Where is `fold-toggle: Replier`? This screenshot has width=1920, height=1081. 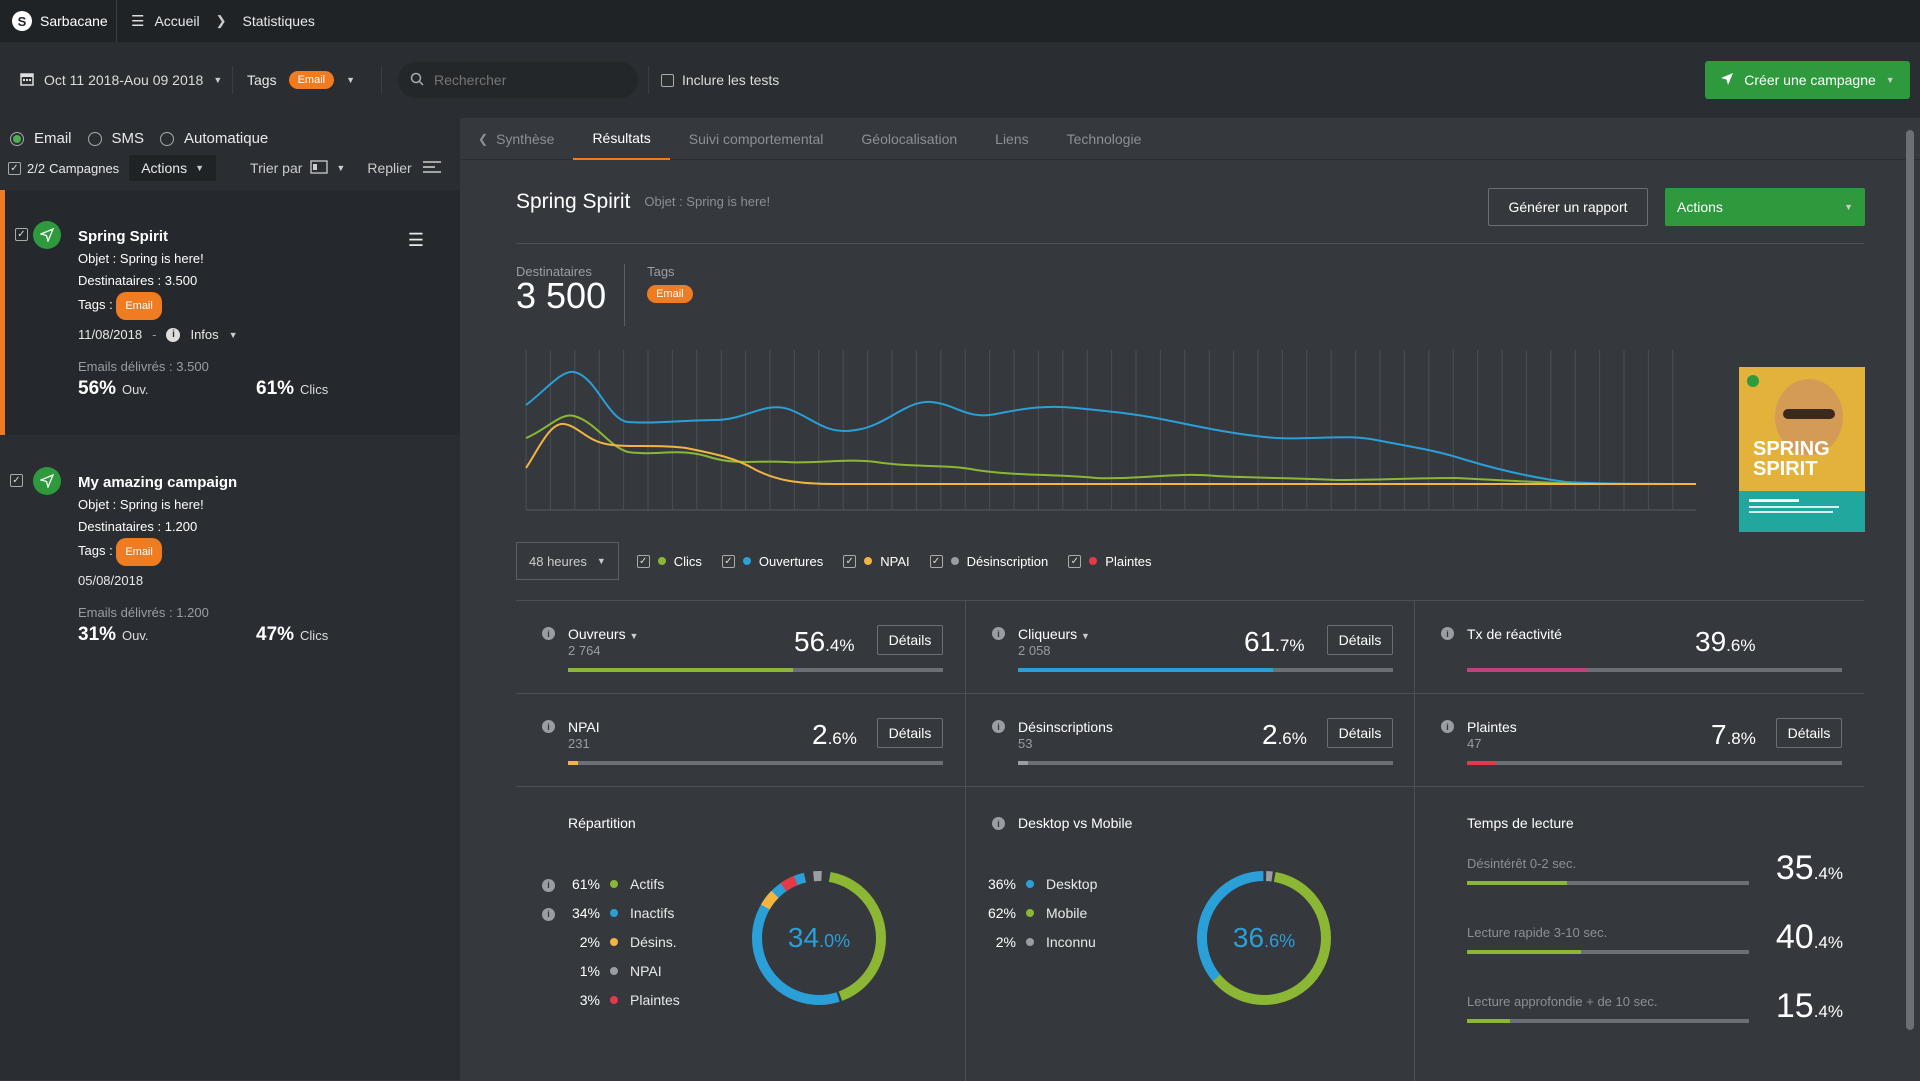
fold-toggle: Replier is located at coordinates (404, 168).